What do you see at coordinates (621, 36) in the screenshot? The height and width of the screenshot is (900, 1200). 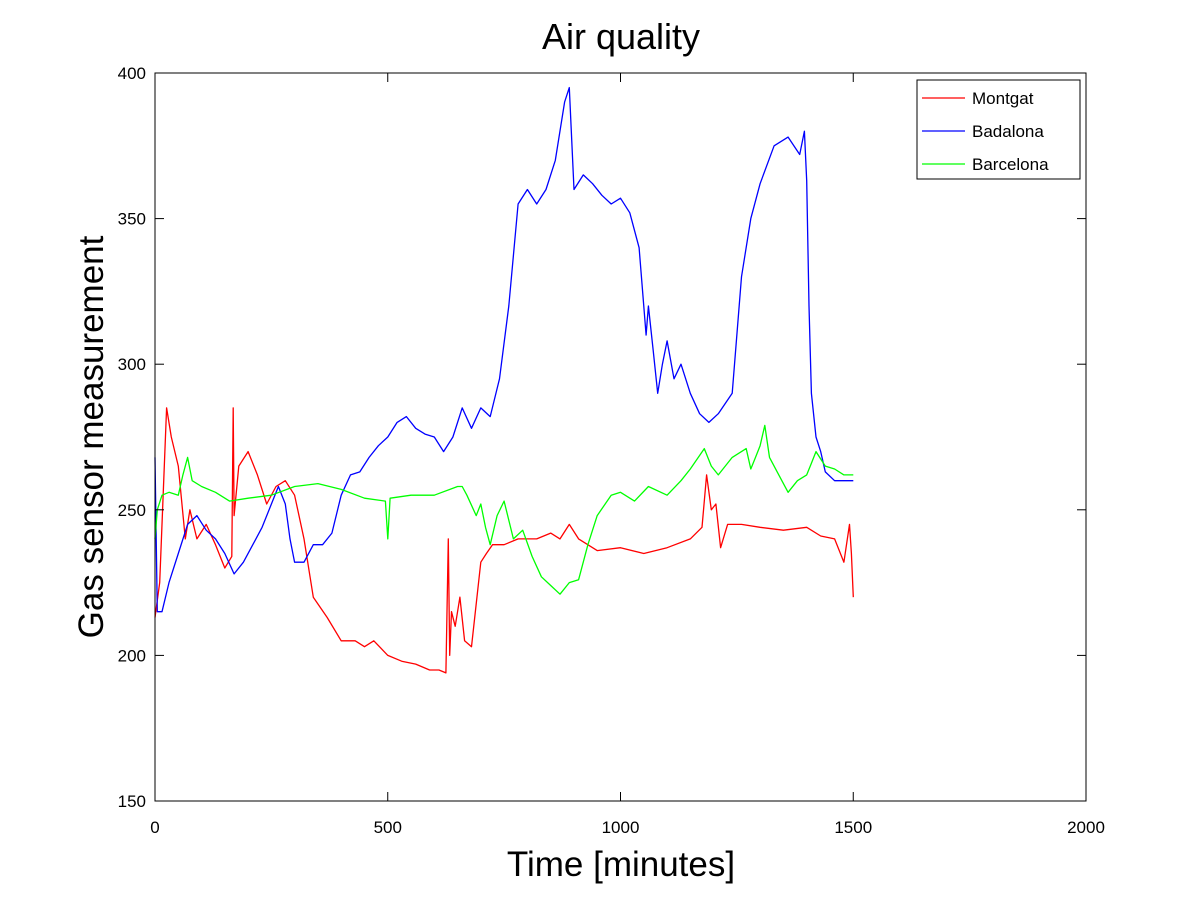 I see `chart-title: Air quality` at bounding box center [621, 36].